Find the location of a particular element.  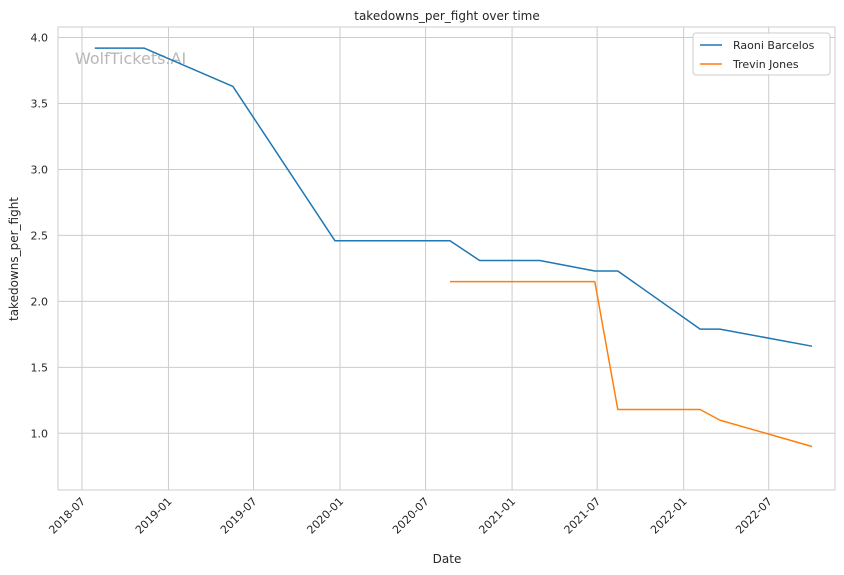

y-tick-label: 2.5 is located at coordinates (40, 235).